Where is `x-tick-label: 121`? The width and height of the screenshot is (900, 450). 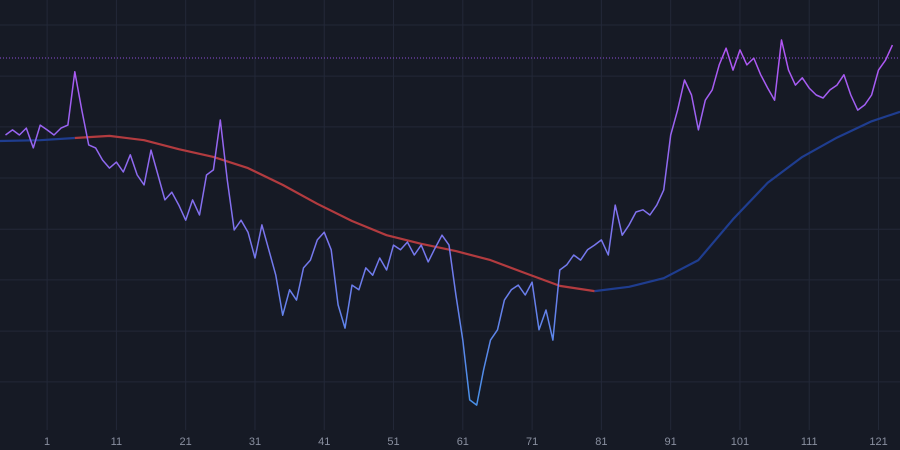
x-tick-label: 121 is located at coordinates (878, 442).